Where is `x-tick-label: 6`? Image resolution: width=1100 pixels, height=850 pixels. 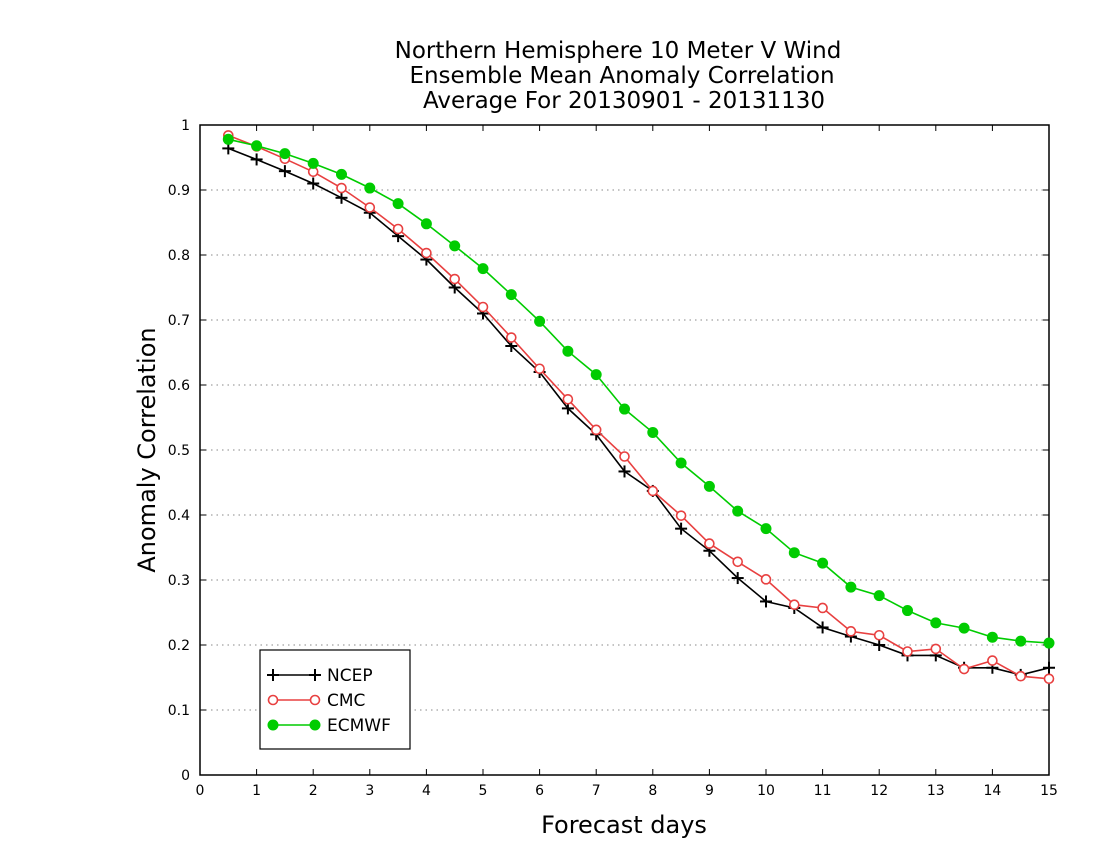
x-tick-label: 6 is located at coordinates (539, 791).